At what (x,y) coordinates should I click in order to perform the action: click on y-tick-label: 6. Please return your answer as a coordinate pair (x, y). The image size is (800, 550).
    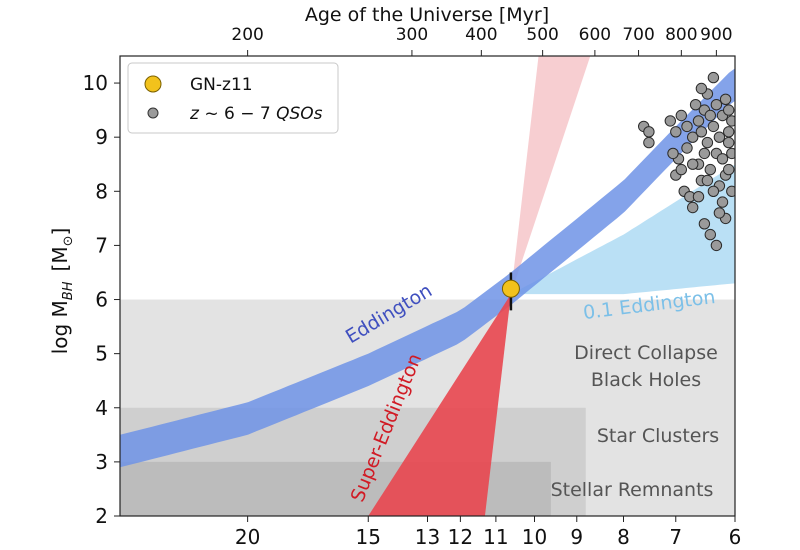
    Looking at the image, I should click on (101, 300).